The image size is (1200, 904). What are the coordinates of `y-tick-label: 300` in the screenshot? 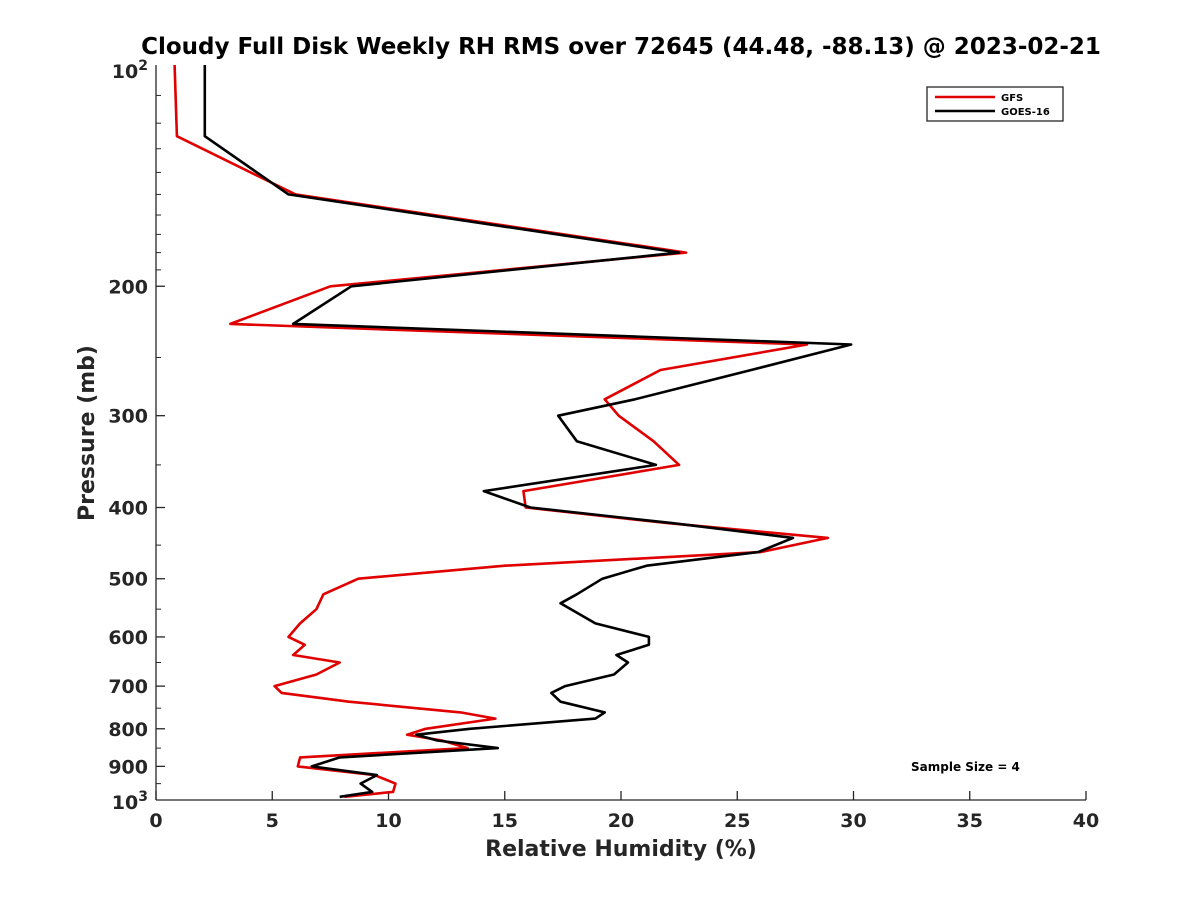 It's located at (128, 417).